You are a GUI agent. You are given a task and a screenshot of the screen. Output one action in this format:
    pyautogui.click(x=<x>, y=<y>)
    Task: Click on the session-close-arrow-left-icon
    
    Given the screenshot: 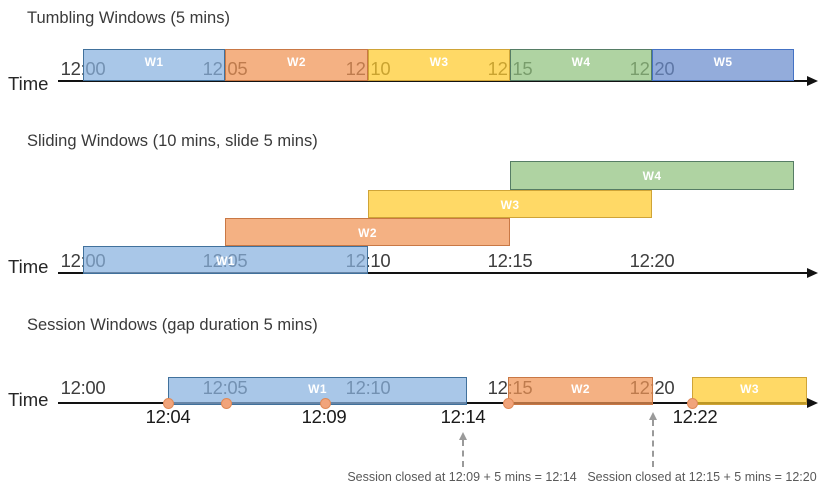 What is the action you would take?
    pyautogui.click(x=463, y=453)
    